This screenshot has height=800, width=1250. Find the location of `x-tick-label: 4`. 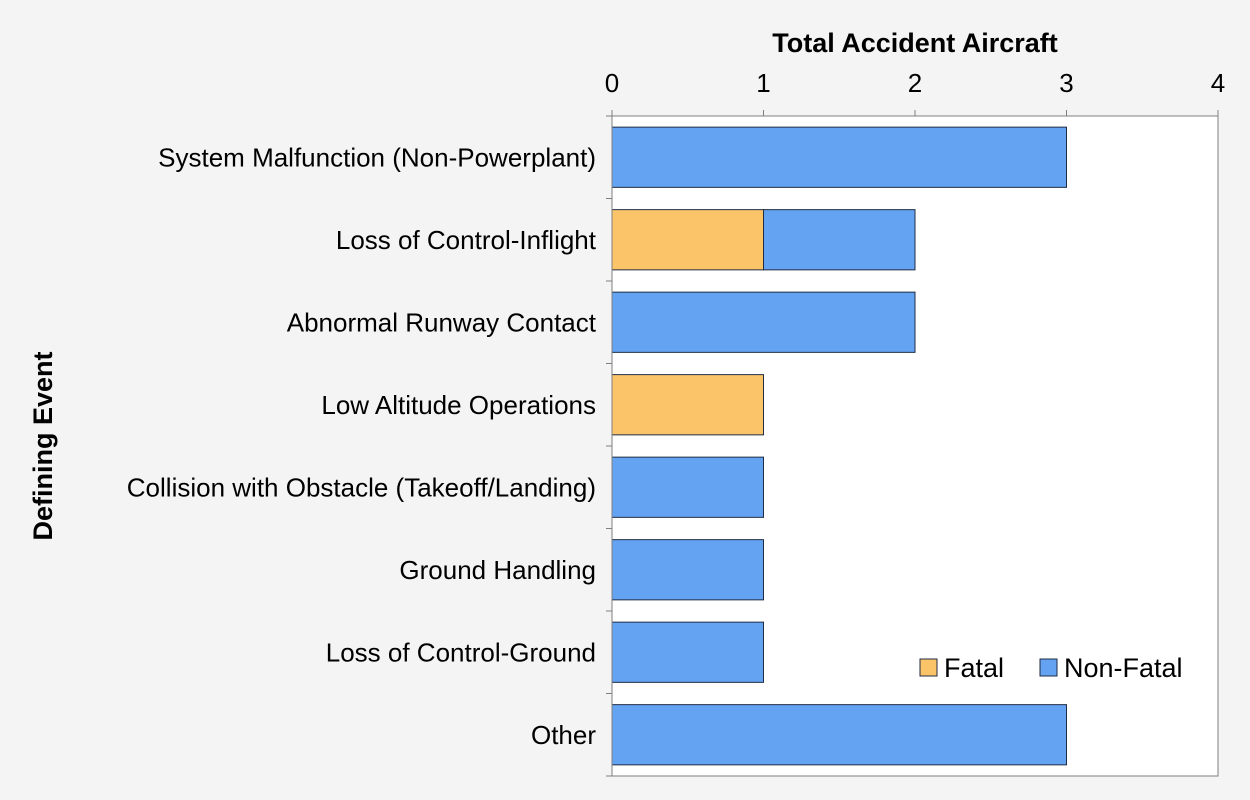

x-tick-label: 4 is located at coordinates (1218, 83).